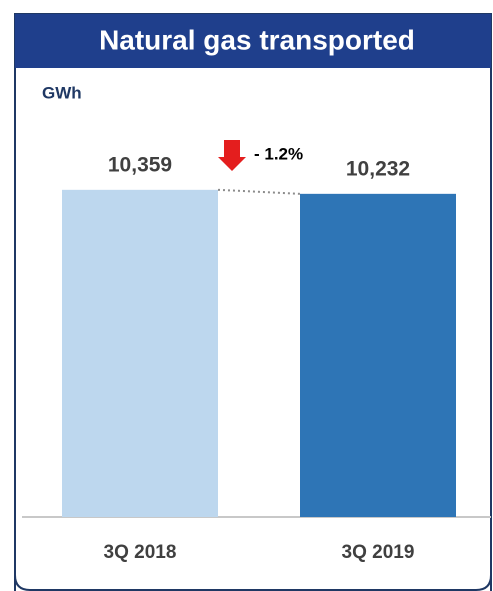  Describe the element at coordinates (257, 39) in the screenshot. I see `chart-title: Natural gas transported` at that location.